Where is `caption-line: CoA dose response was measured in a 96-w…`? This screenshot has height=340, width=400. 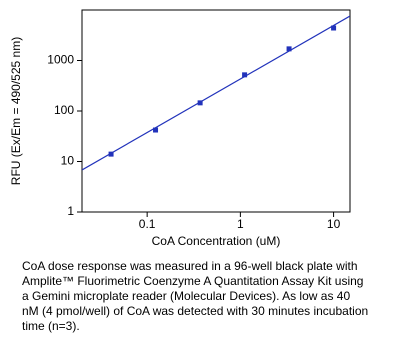 caption-line: CoA dose response was measured in a 96-w… is located at coordinates (190, 266).